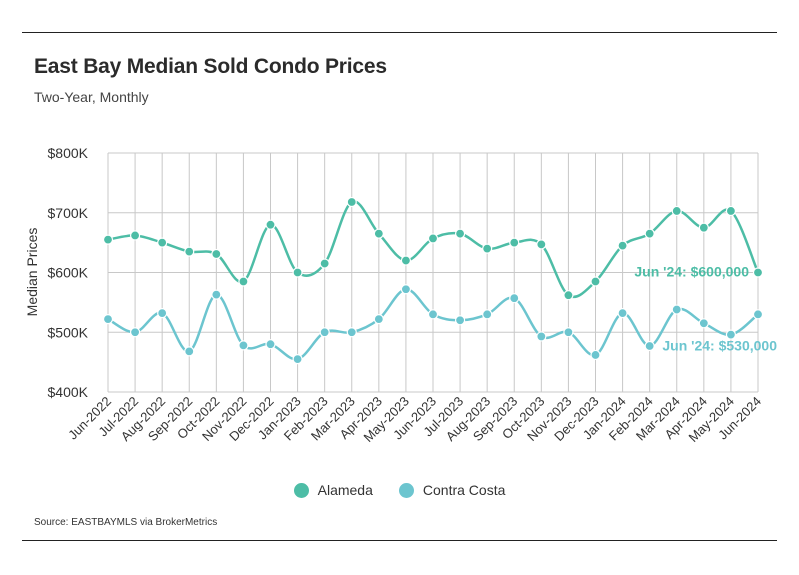 The image size is (799, 575). I want to click on legend-item-alameda: Alameda, so click(333, 490).